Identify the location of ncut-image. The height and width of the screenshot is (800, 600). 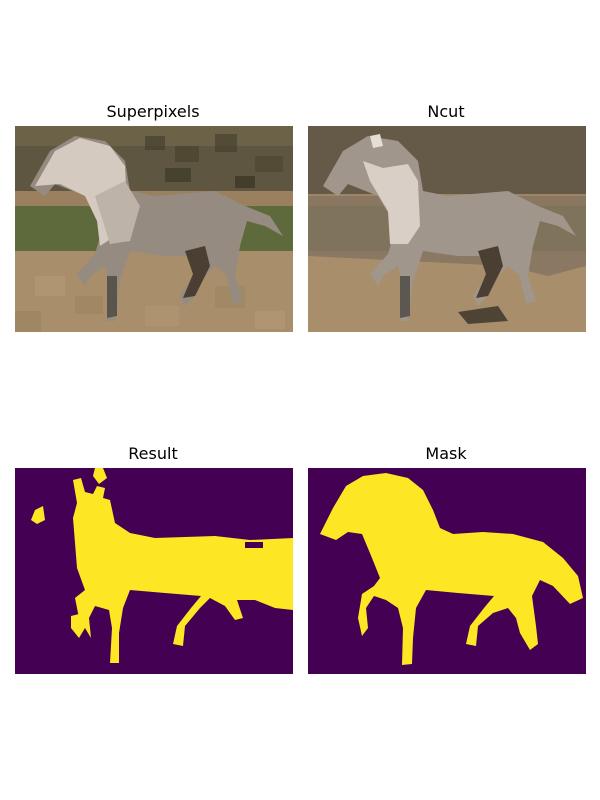
(447, 229).